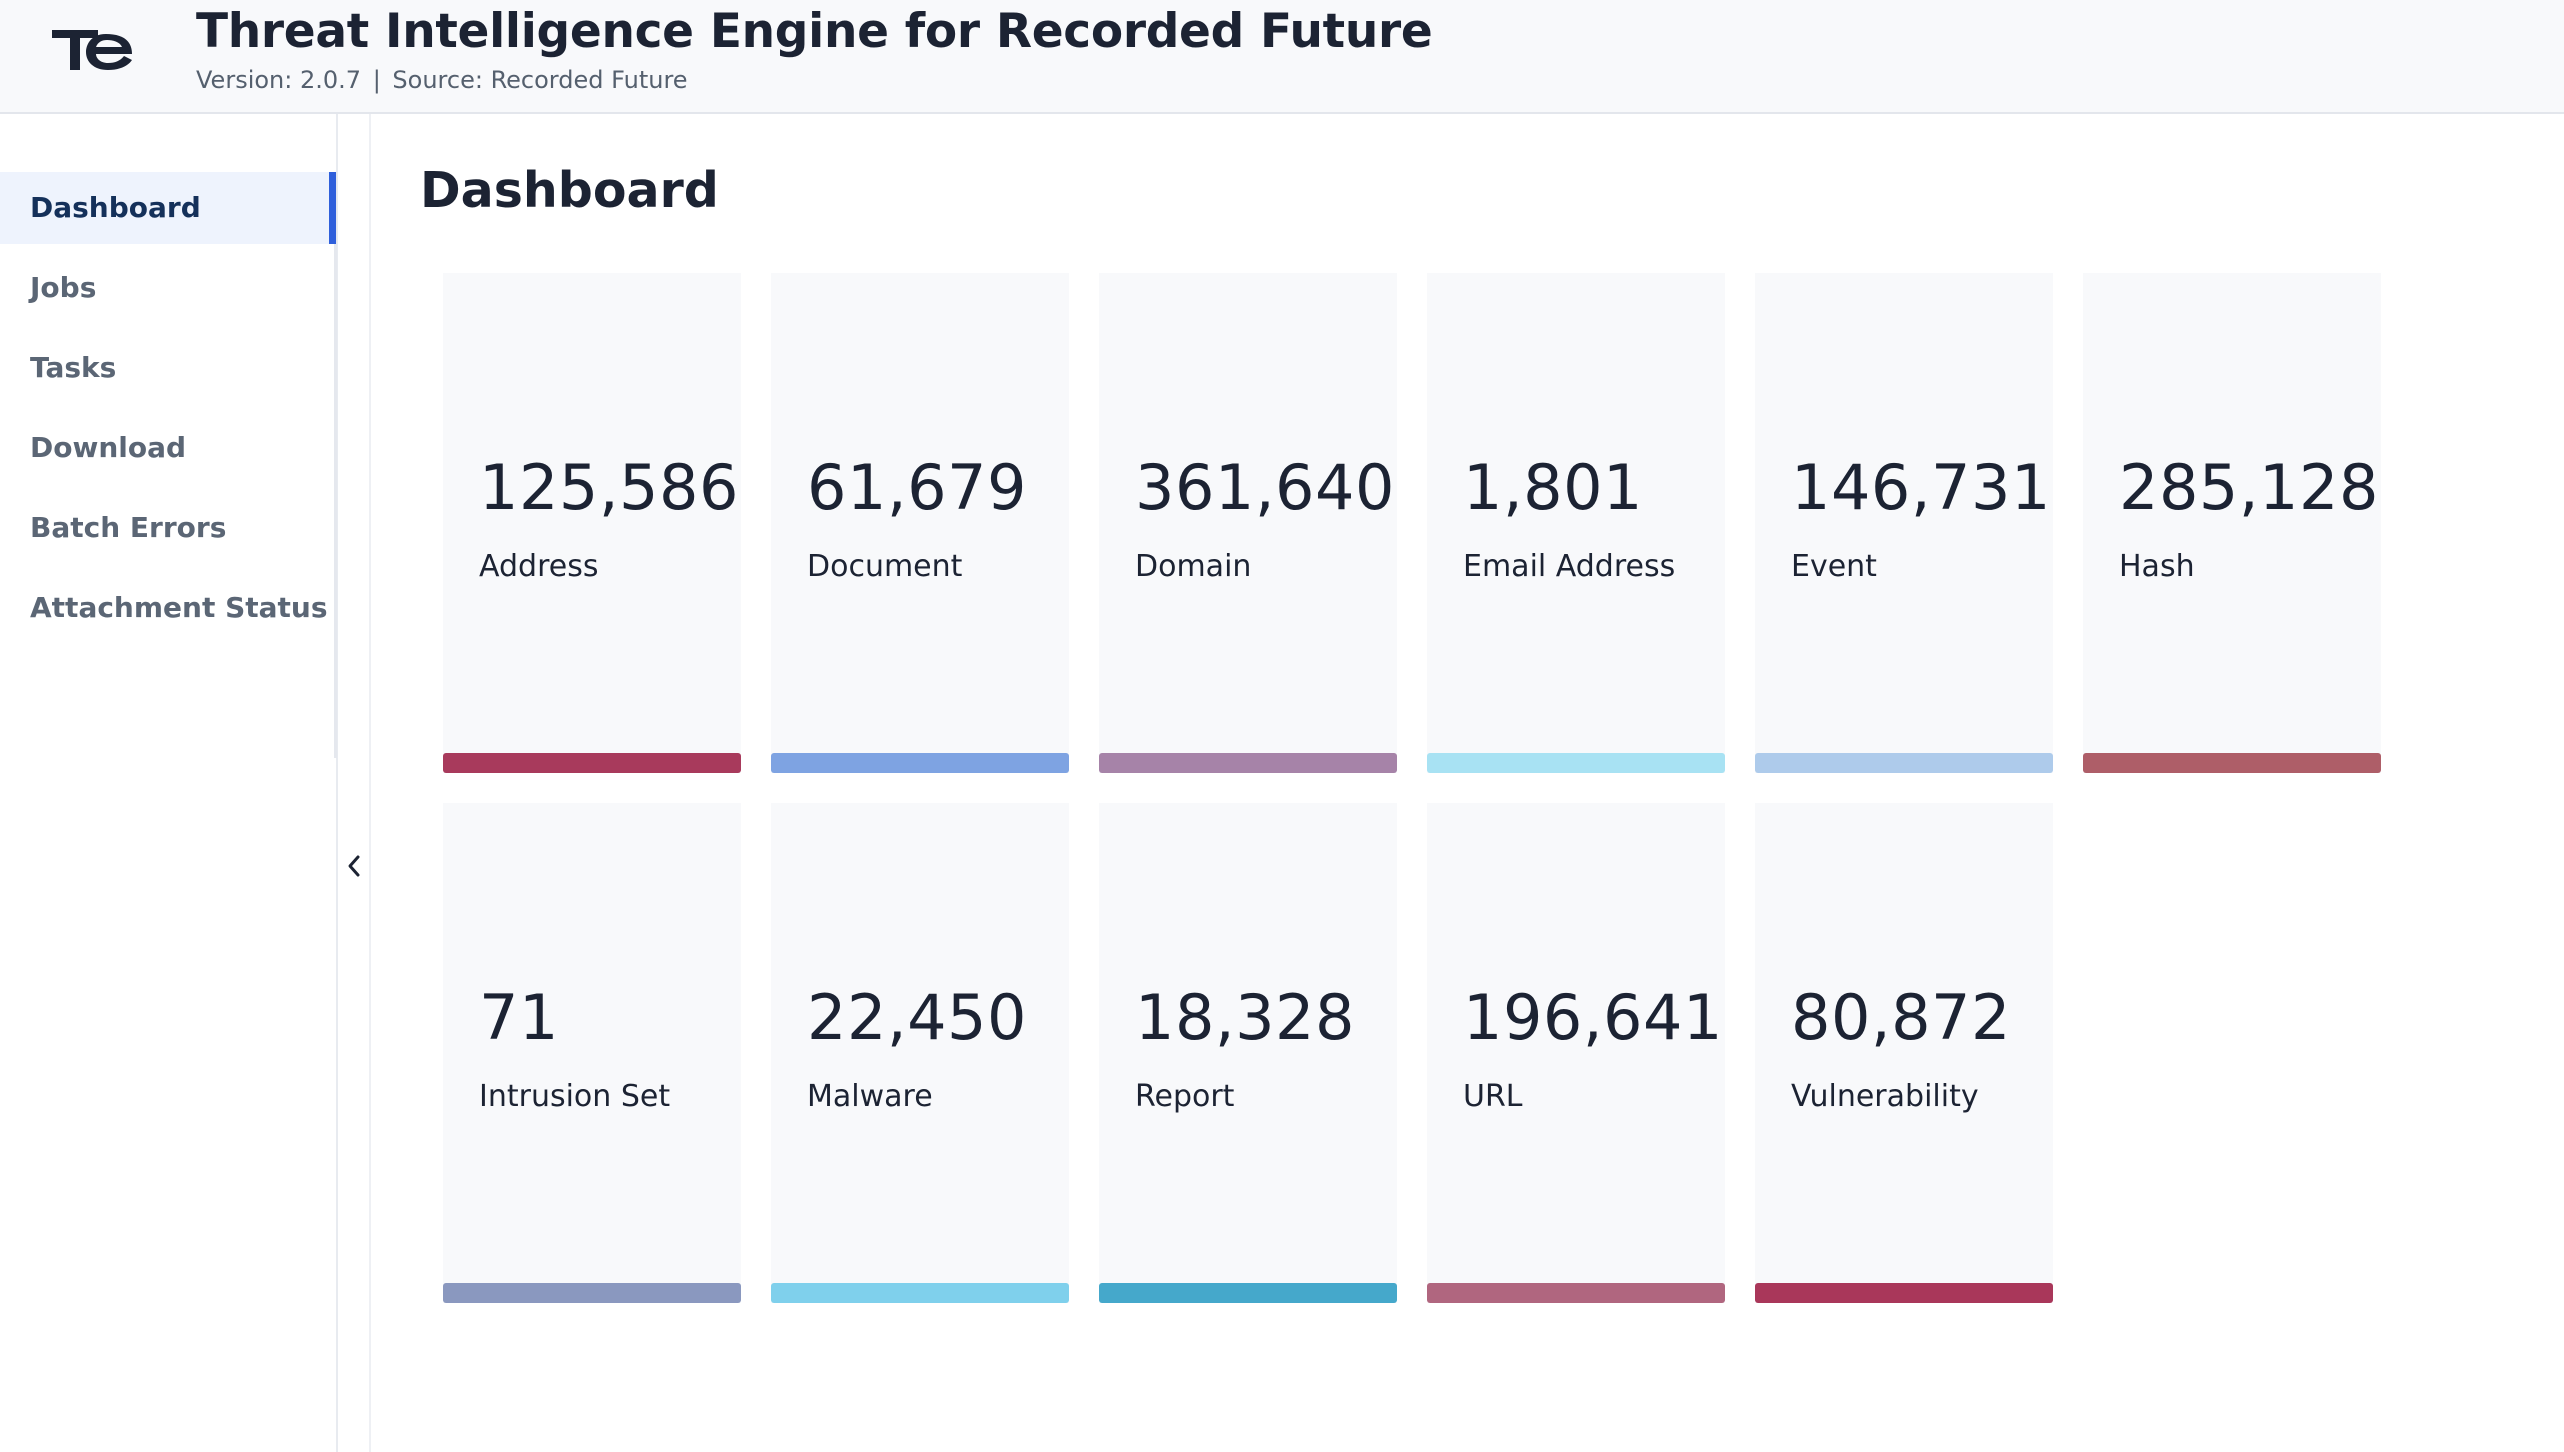 Image resolution: width=2564 pixels, height=1452 pixels. I want to click on stat-card-vulnerability: 80,872 Vulnerability, so click(1904, 1053).